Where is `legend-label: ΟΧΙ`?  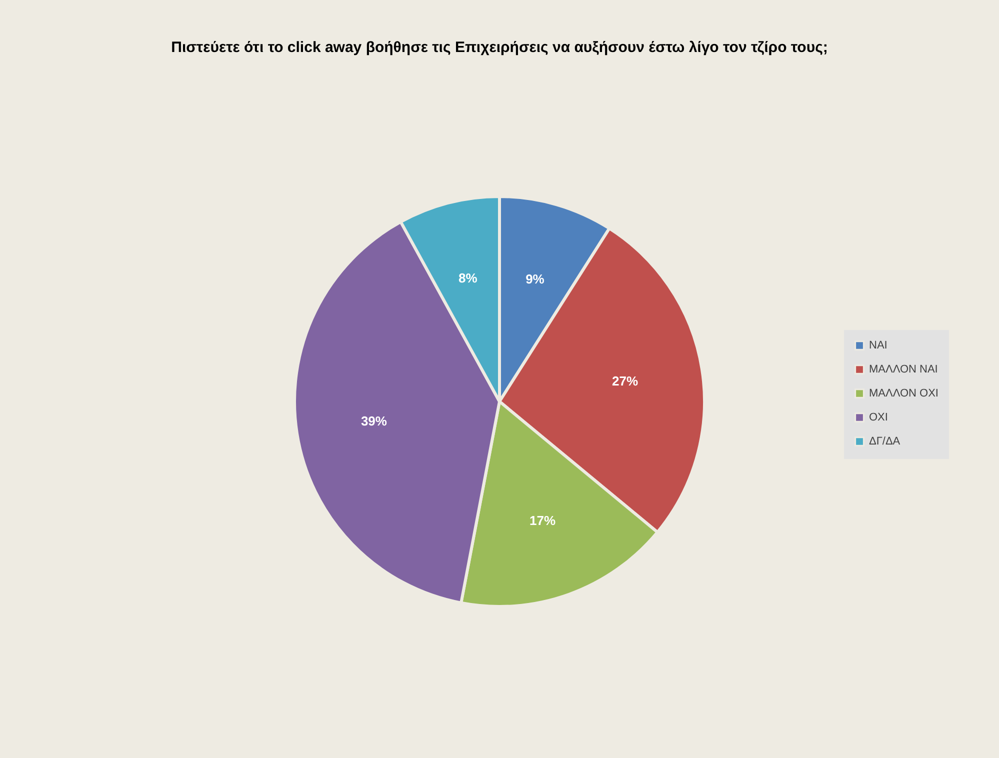 legend-label: ΟΧΙ is located at coordinates (878, 418).